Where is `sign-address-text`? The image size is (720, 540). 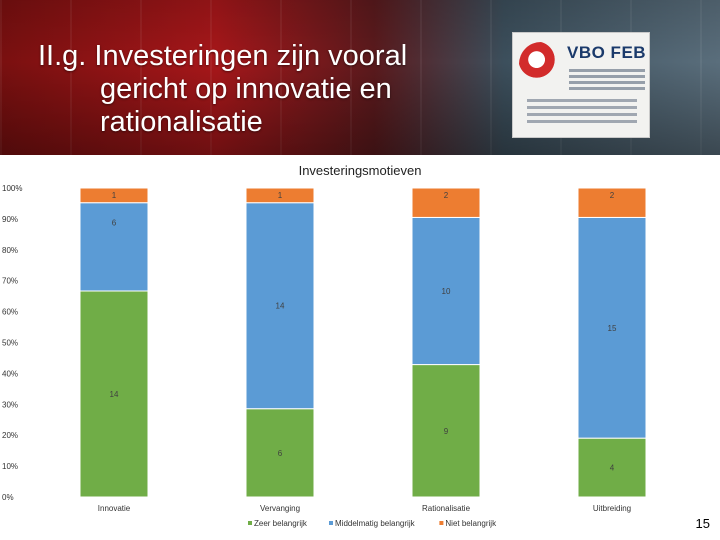
sign-address-text is located at coordinates (582, 113).